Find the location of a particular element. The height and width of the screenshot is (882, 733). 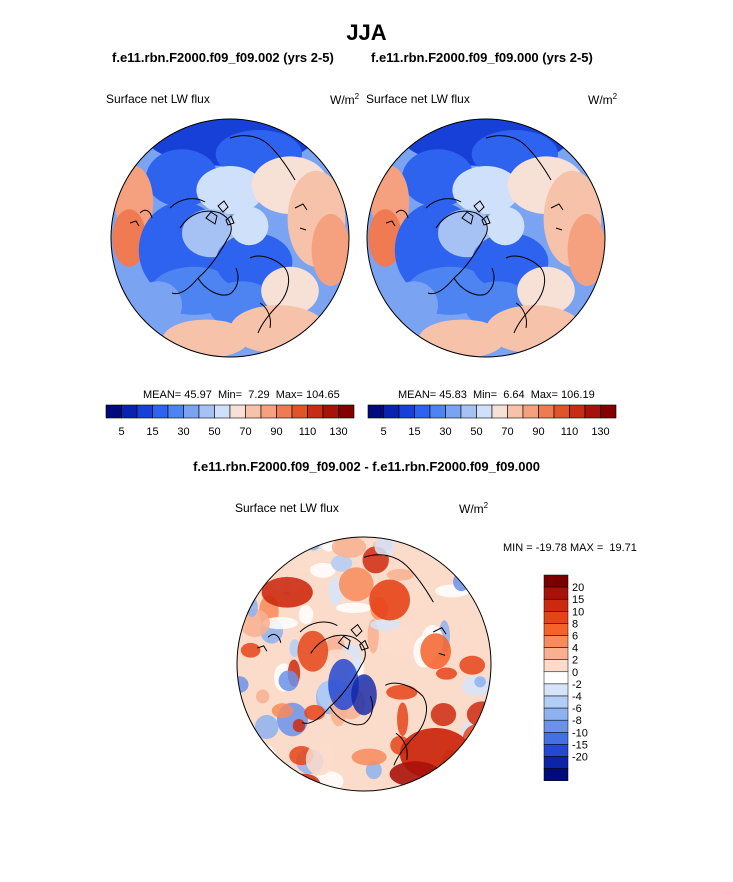

panel1-colorbar-tick-label: 110 is located at coordinates (308, 432).